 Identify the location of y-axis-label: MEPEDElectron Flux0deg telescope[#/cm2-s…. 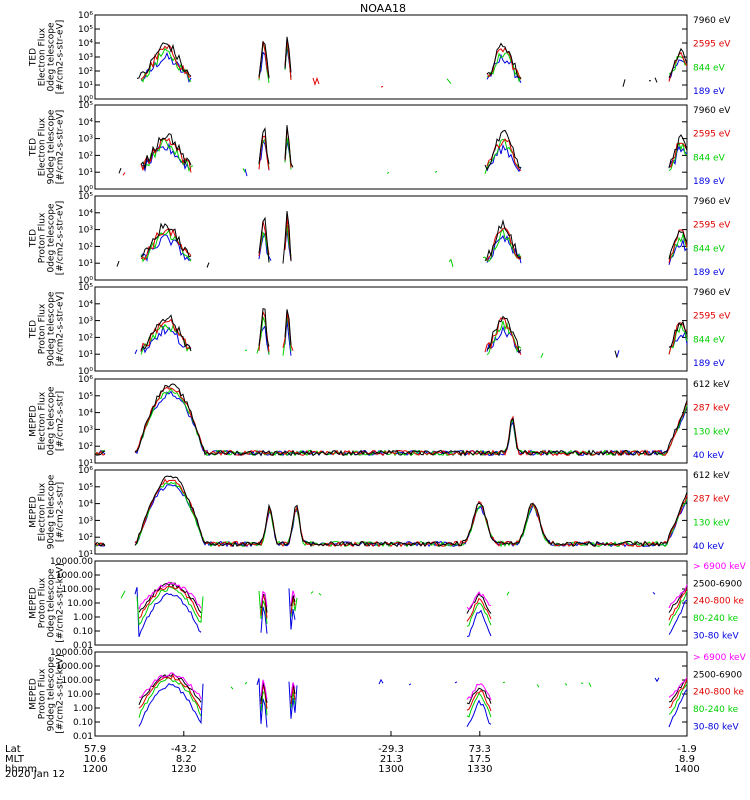
(47, 421).